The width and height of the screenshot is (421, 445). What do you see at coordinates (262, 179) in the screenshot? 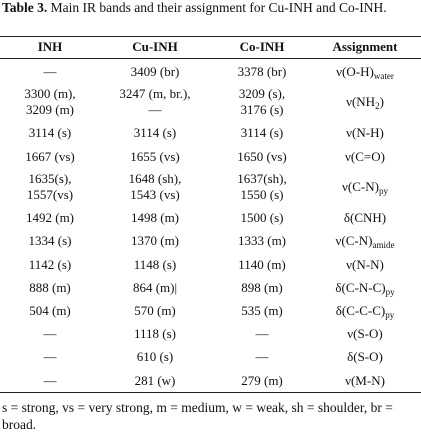
I see `cell-line: 1637(sh),` at bounding box center [262, 179].